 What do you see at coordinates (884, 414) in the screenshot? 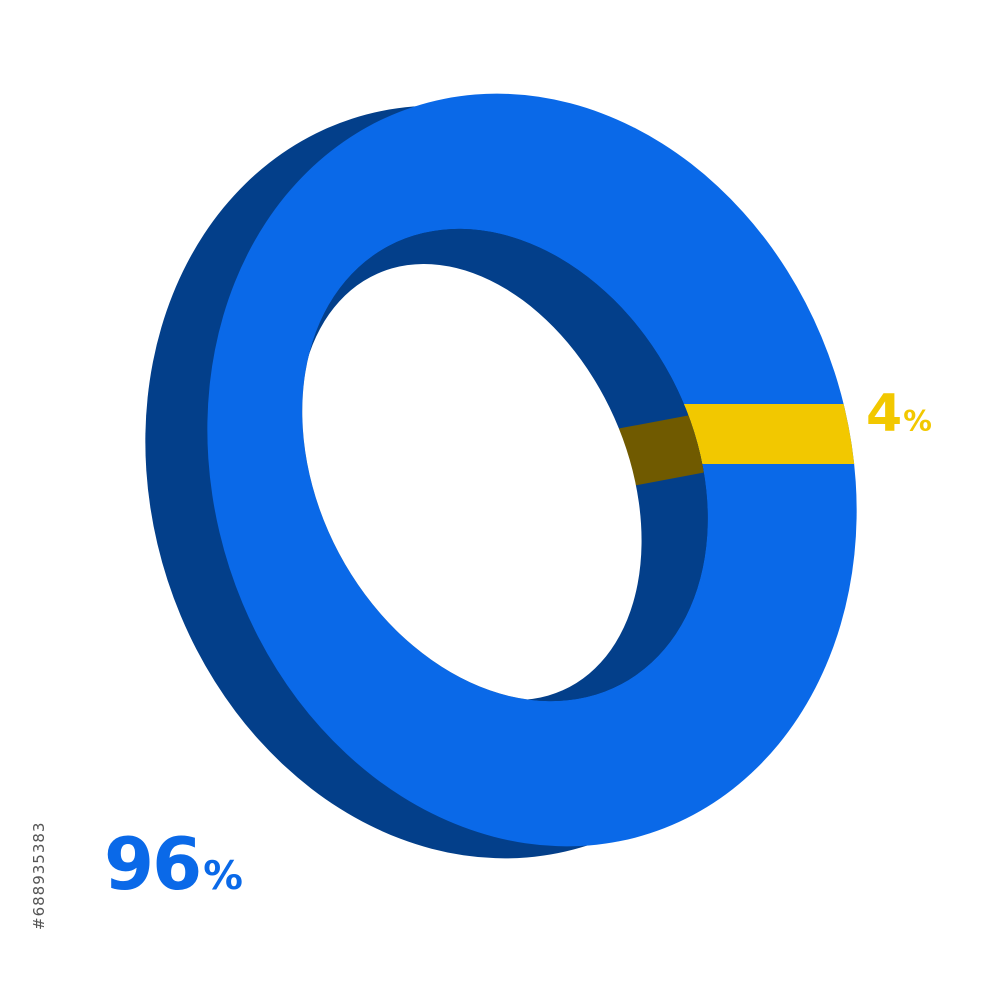
I see `label-4-number: 4` at bounding box center [884, 414].